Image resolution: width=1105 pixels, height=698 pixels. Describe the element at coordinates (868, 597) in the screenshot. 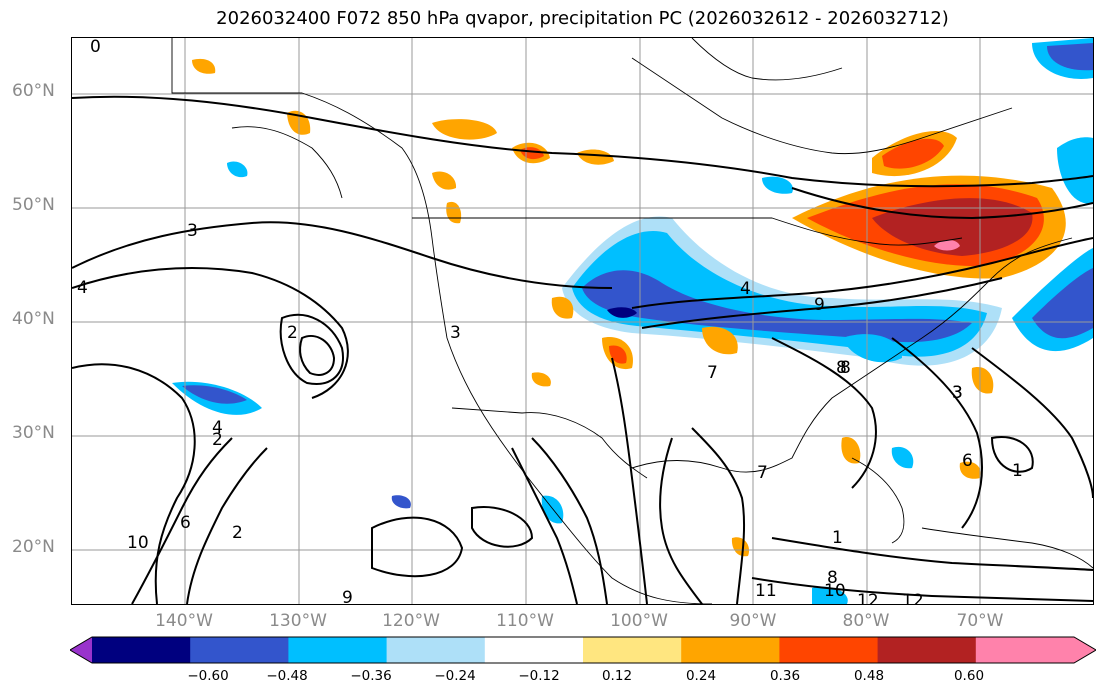

I see `contour-label: 12` at that location.